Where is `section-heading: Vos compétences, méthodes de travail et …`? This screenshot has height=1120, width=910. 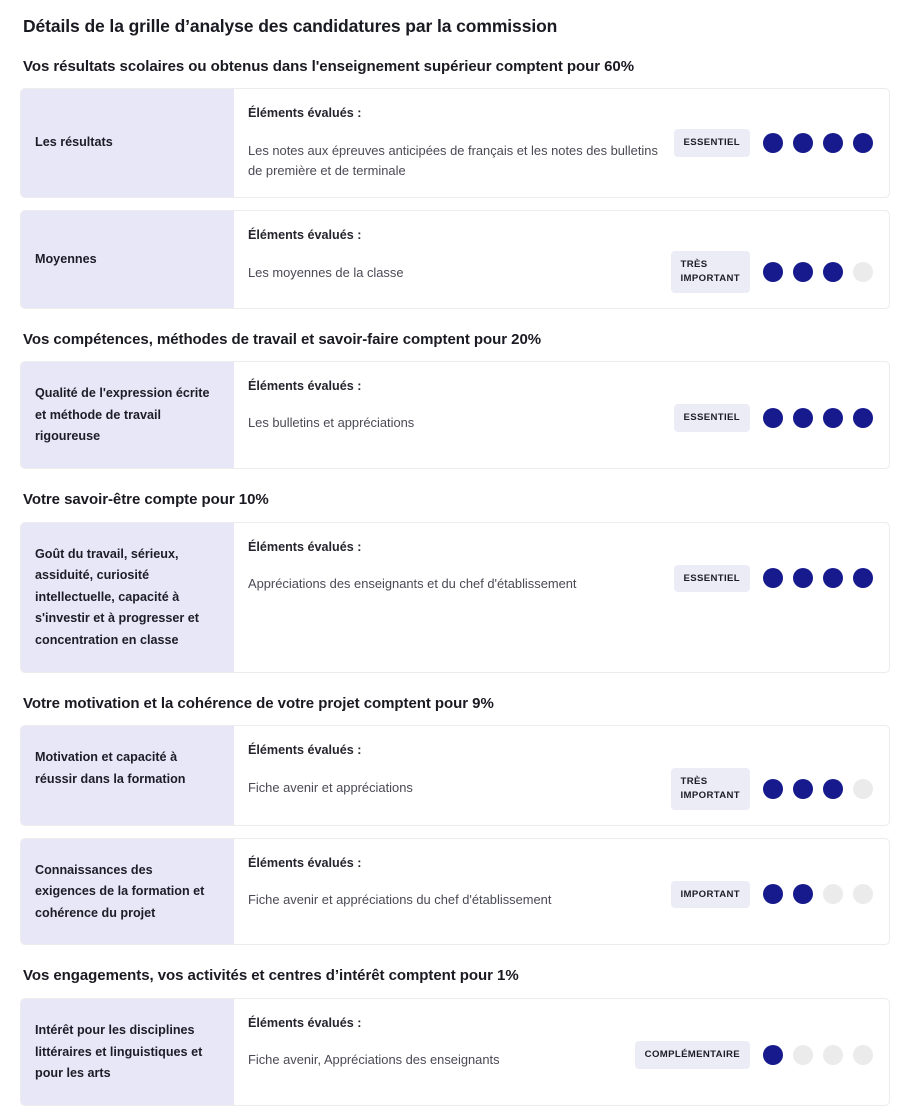
section-heading: Vos compétences, méthodes de travail et … is located at coordinates (282, 339).